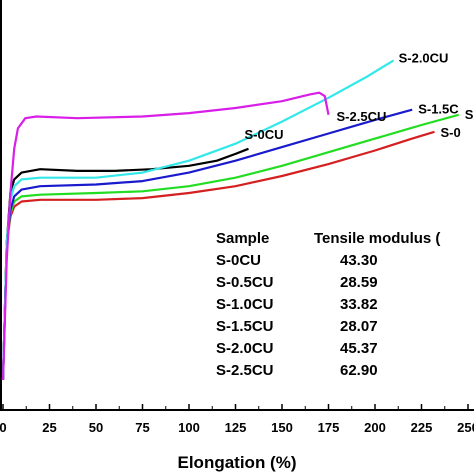 The height and width of the screenshot is (474, 474). I want to click on series-end-label: S-0, so click(451, 132).